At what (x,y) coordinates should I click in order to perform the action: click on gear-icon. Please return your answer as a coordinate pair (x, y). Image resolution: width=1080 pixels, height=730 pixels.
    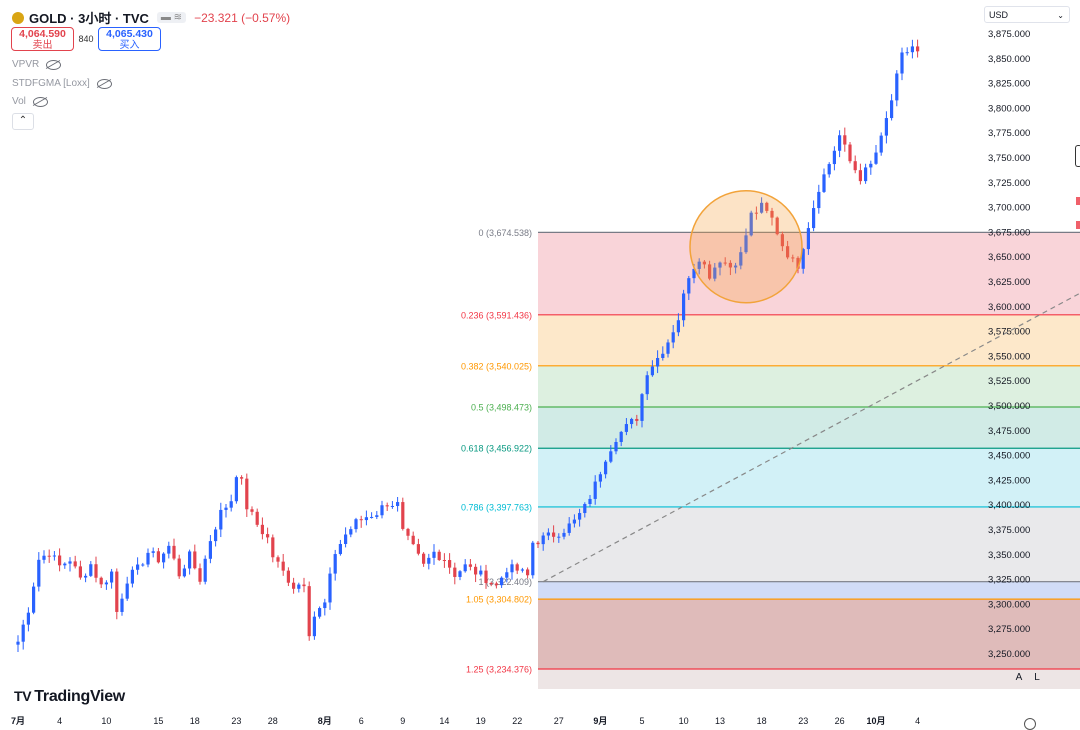
    Looking at the image, I should click on (1030, 724).